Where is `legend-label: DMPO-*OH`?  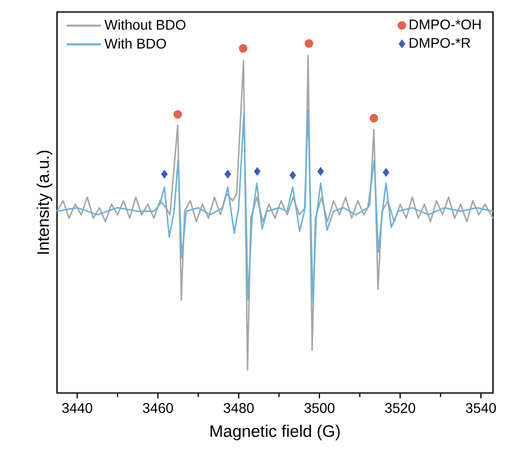
legend-label: DMPO-*OH is located at coordinates (445, 25).